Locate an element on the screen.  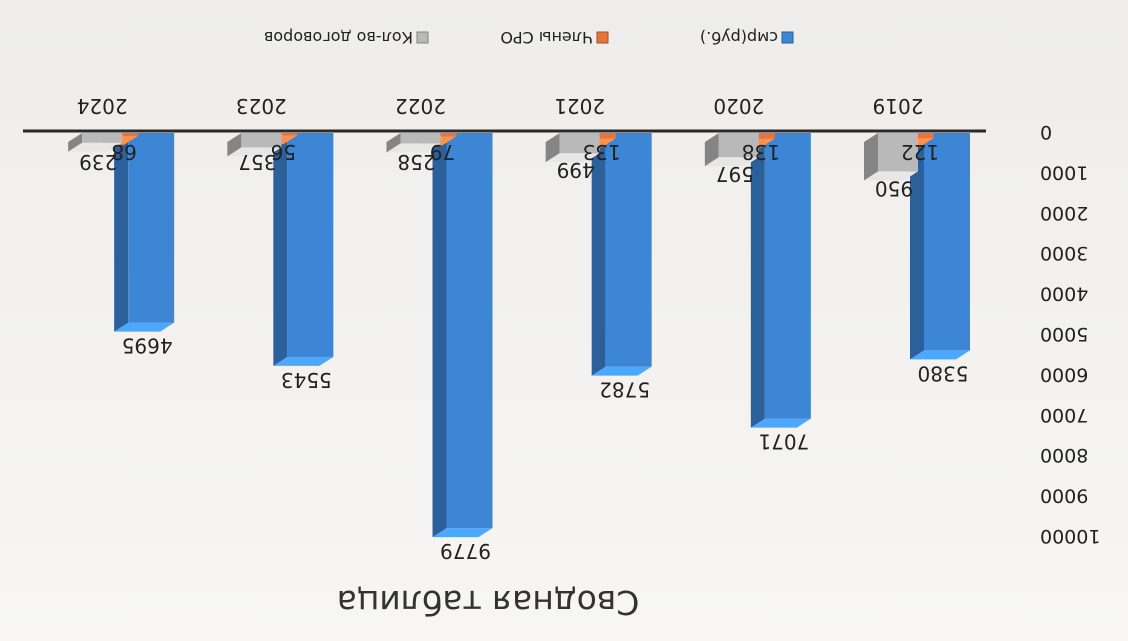
data-label: 950 is located at coordinates (894, 188).